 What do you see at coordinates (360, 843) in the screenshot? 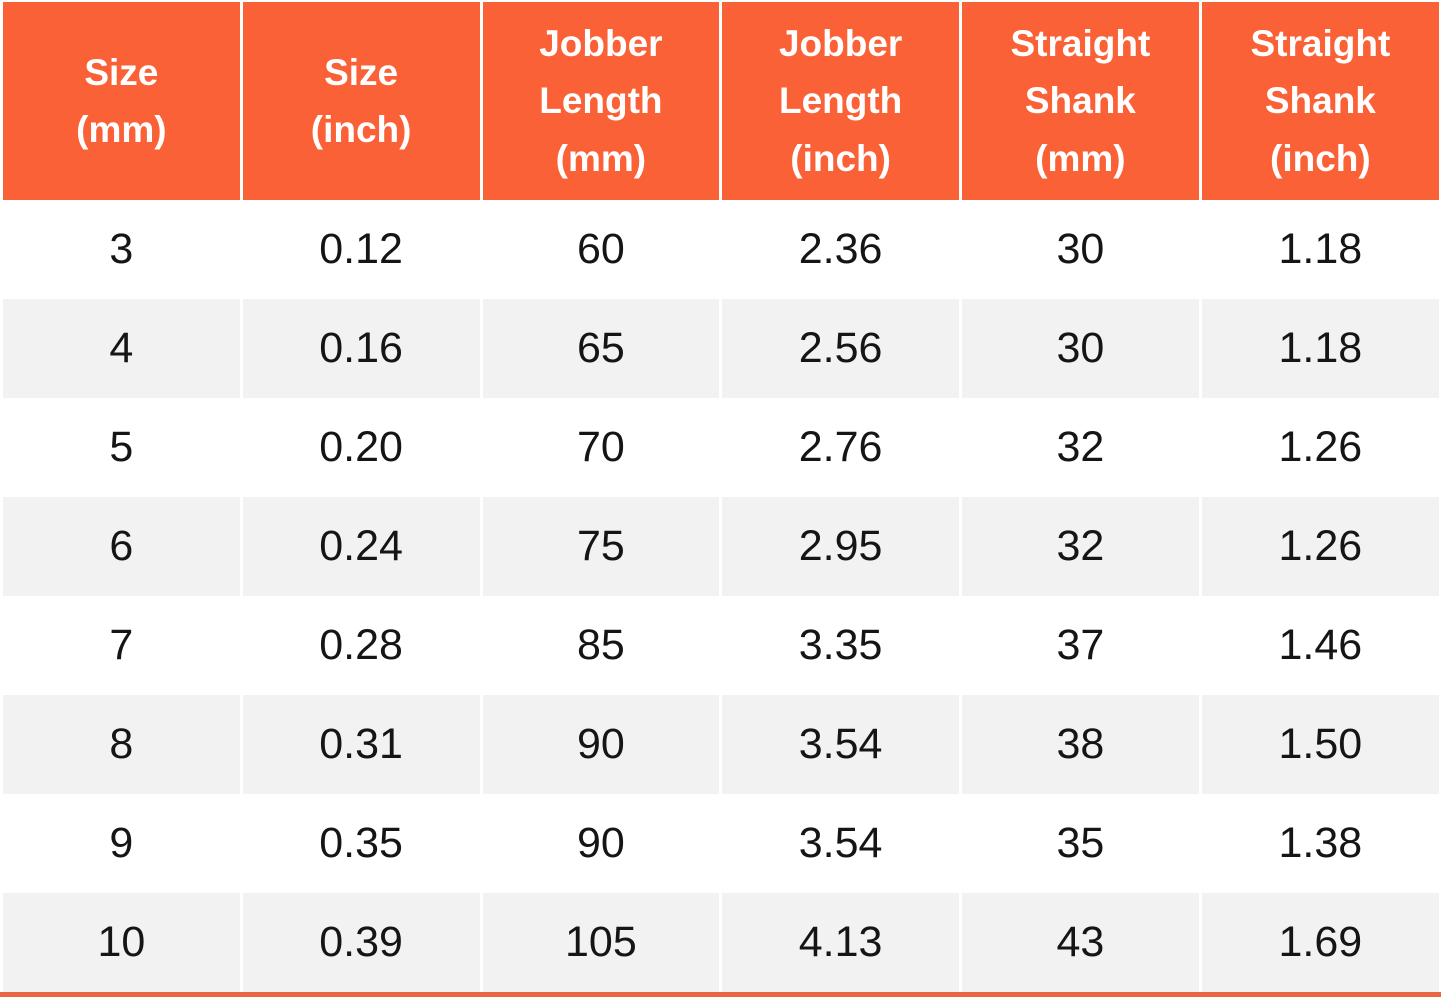
I see `cell-size-inch: 0.35` at bounding box center [360, 843].